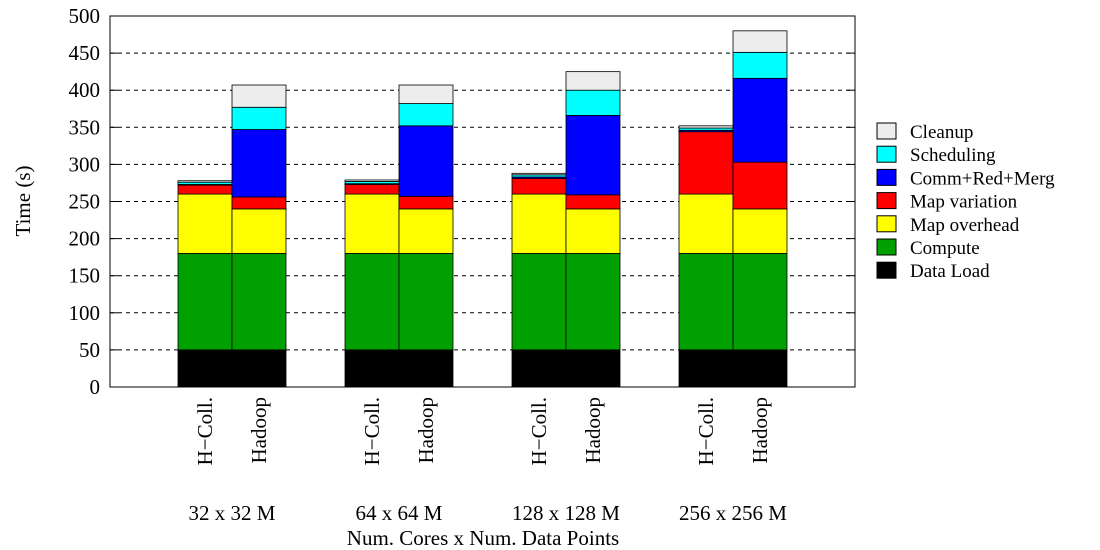 This screenshot has height=550, width=1100. Describe the element at coordinates (399, 513) in the screenshot. I see `group-label: 64 x 64 M` at that location.